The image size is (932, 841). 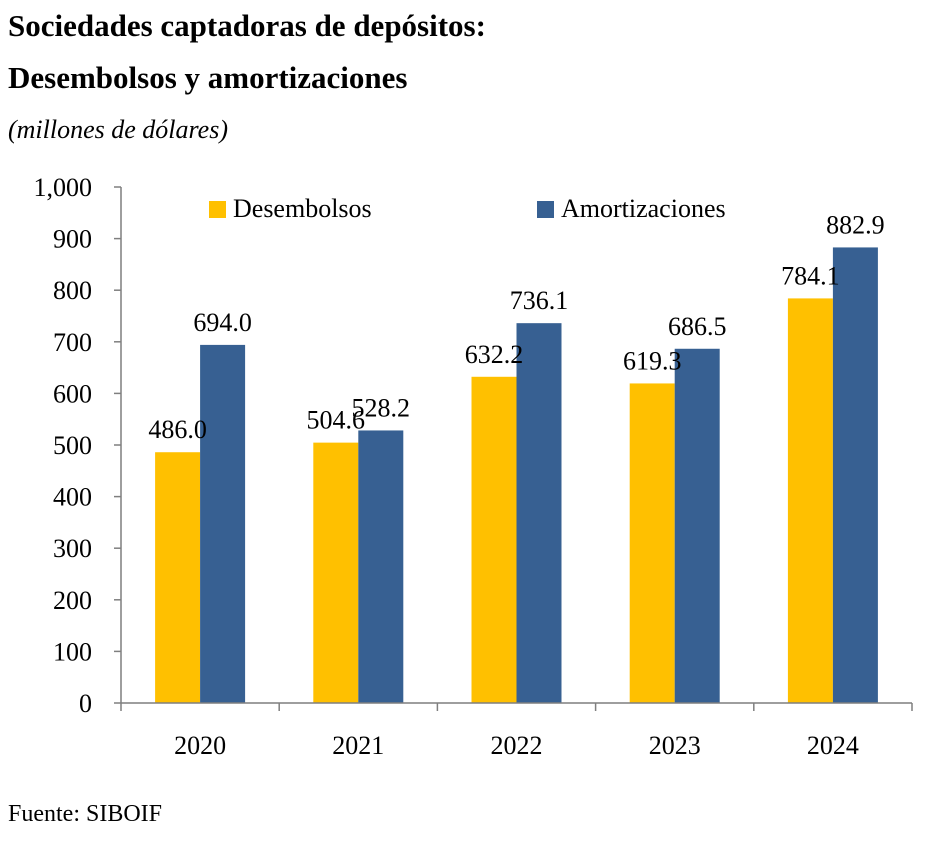 I want to click on bar-amortizaciones-2022, so click(x=539, y=513).